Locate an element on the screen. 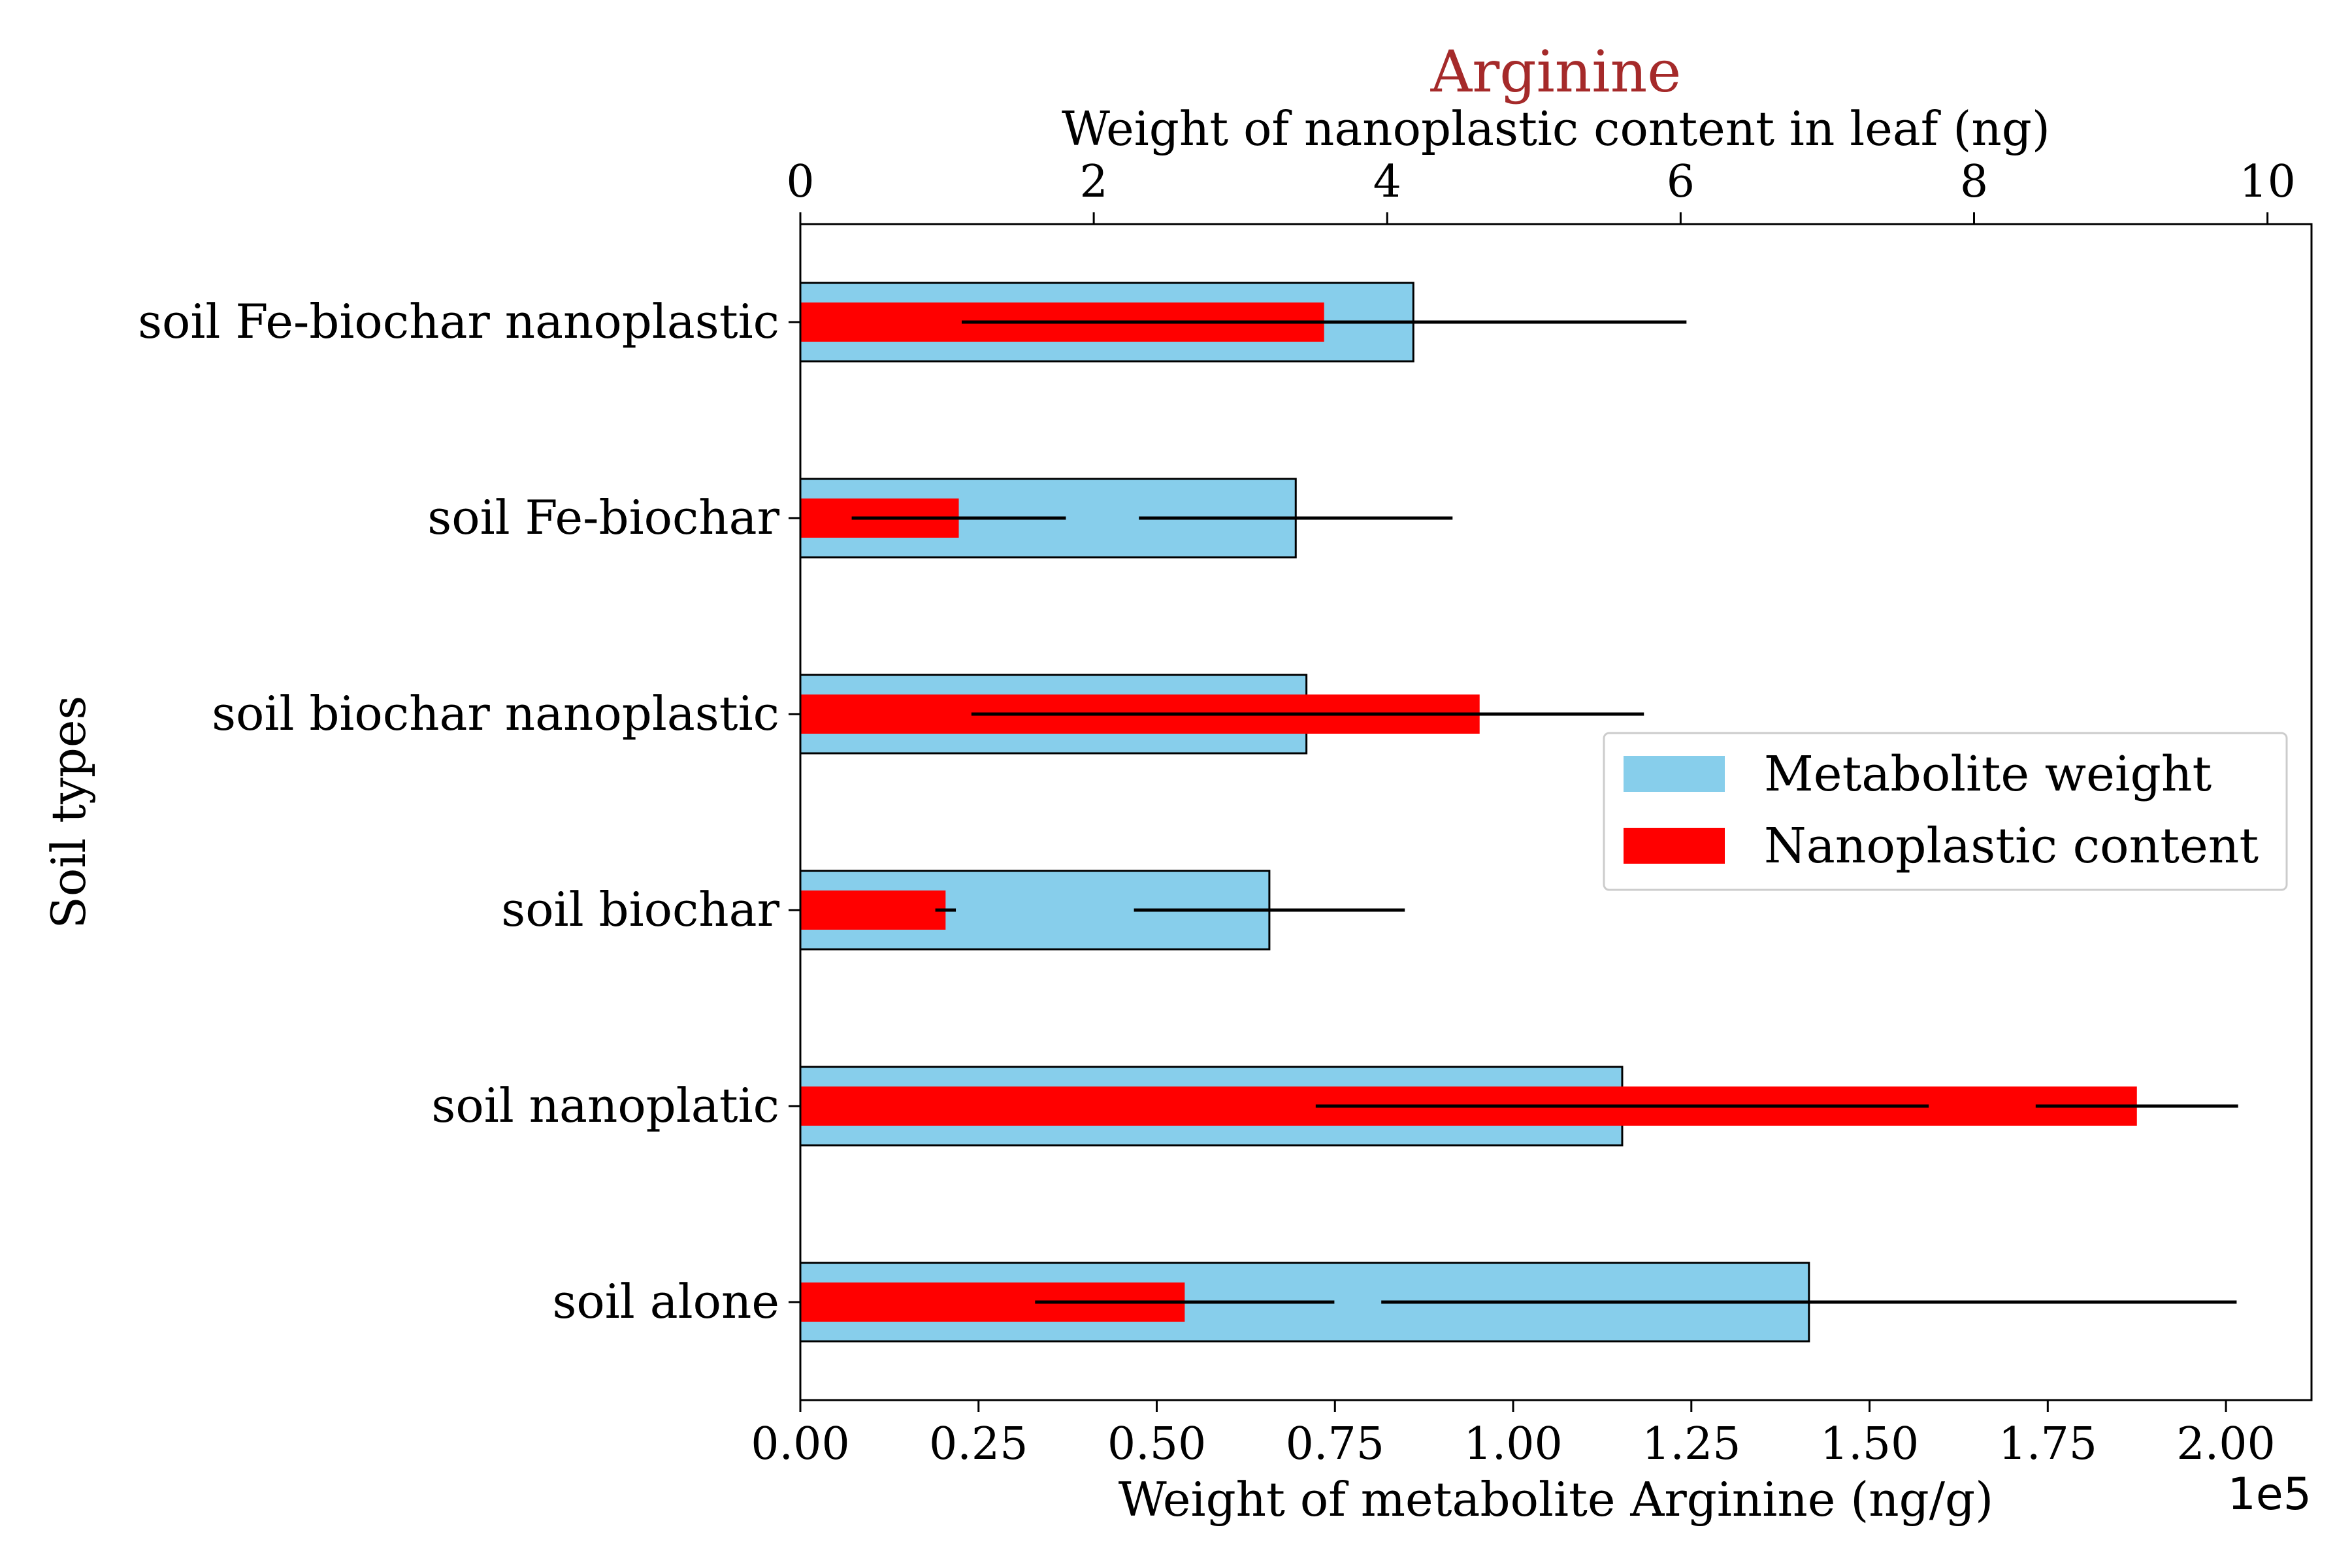  bottom-tick-label-3: 0.75 is located at coordinates (1335, 1444).